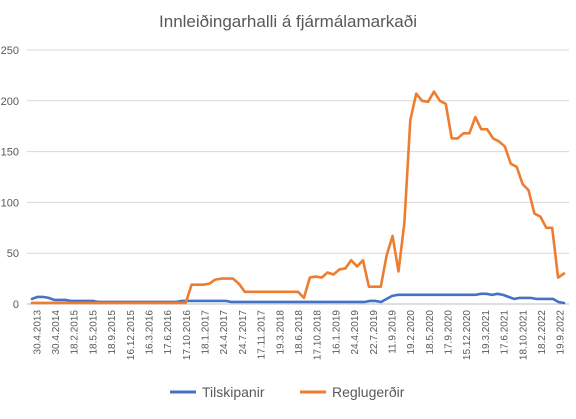 The image size is (576, 419). I want to click on legend: Tilskipanir Reglugerðir, so click(287, 392).